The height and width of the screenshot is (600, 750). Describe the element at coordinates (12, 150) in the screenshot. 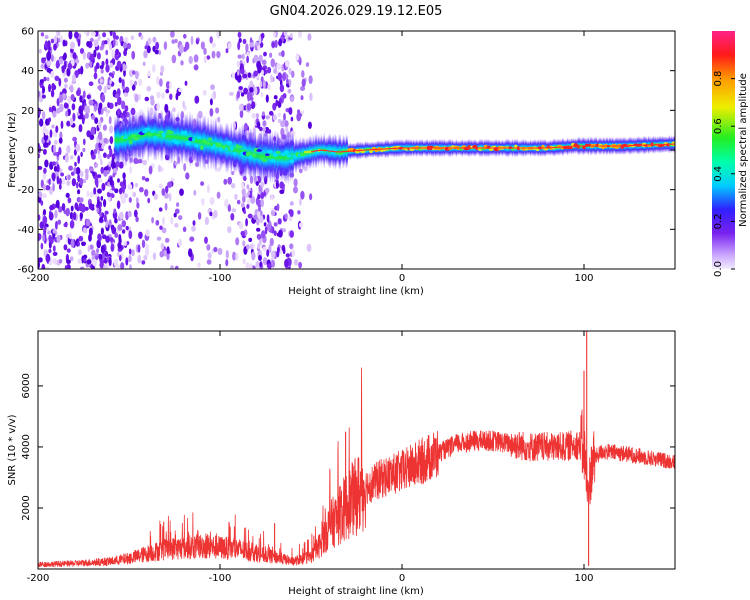

I see `spectrogram-ylabel: Frequency (Hz)` at that location.